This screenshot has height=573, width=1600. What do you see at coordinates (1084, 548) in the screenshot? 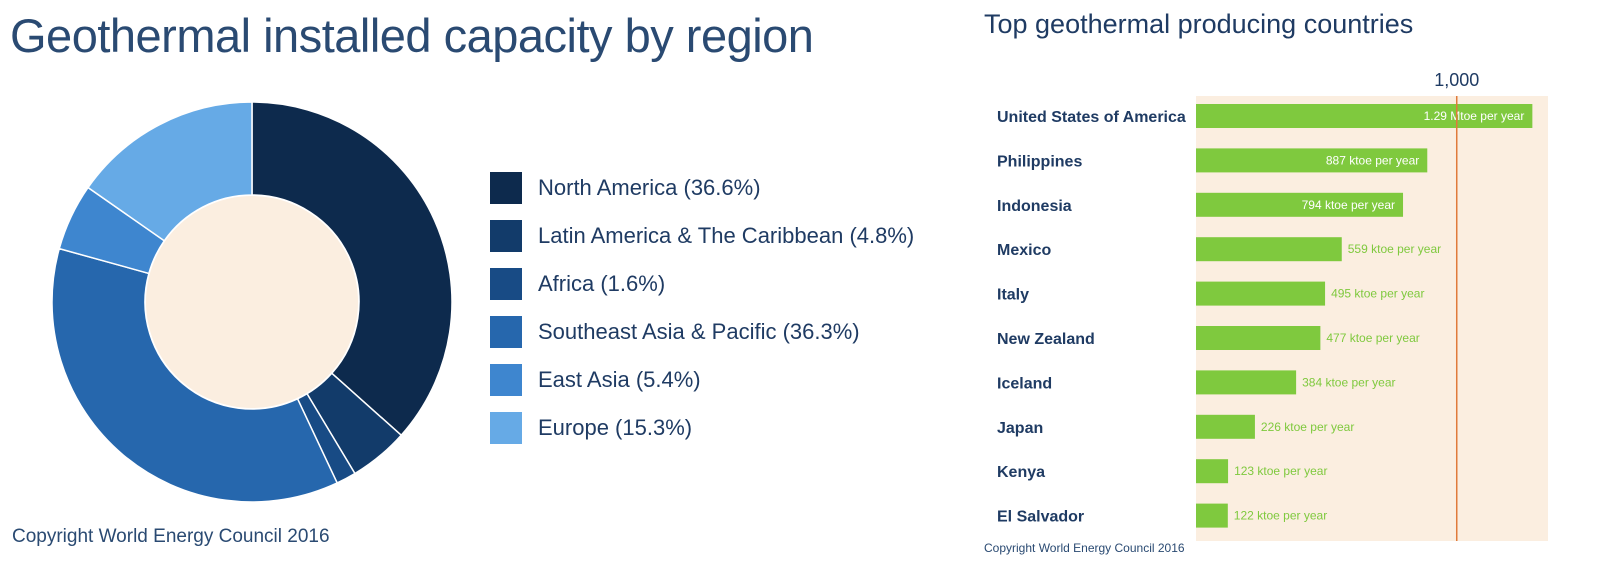
I see `copyright-right: Copyright World Energy Council 2016` at bounding box center [1084, 548].